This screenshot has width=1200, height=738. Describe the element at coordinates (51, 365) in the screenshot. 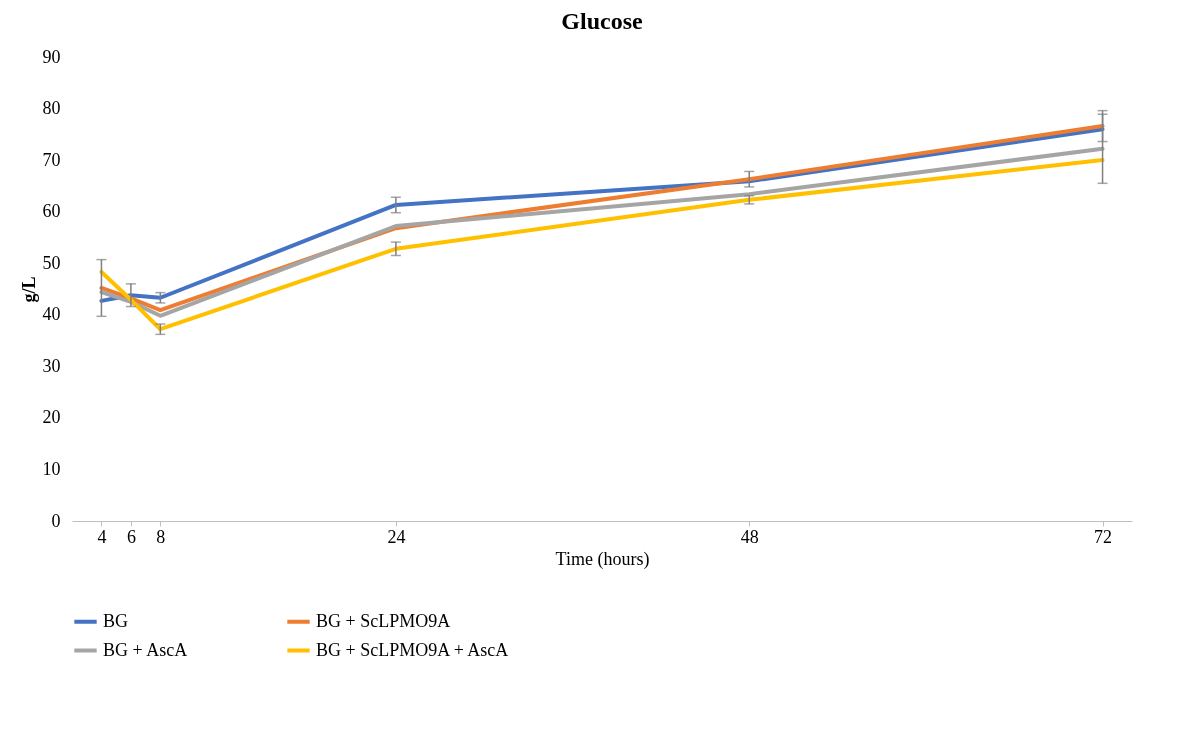

I see `y-tick-label: 30` at that location.